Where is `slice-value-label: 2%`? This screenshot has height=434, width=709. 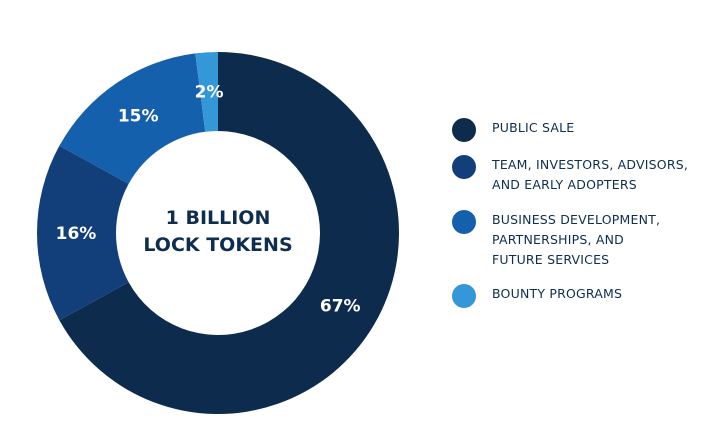 slice-value-label: 2% is located at coordinates (209, 92).